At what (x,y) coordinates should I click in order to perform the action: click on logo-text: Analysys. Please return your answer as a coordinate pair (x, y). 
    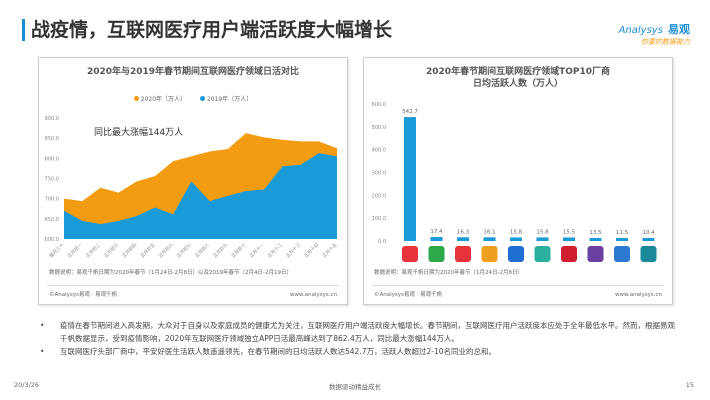
    Looking at the image, I should click on (640, 30).